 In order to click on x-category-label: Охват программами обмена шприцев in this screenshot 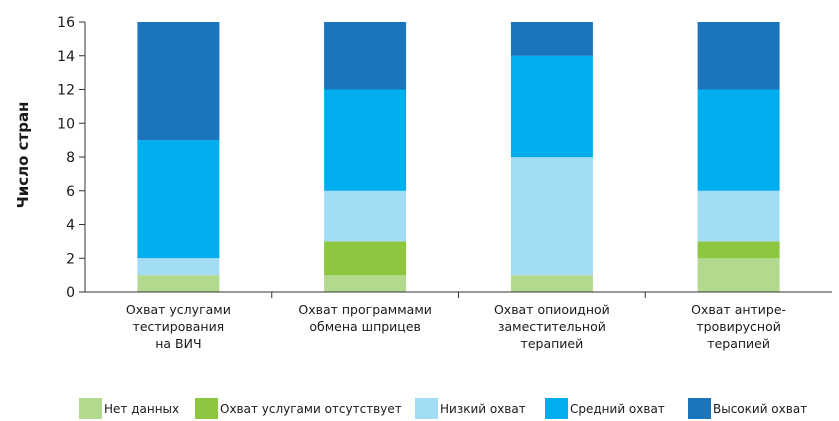, I will do `click(365, 318)`.